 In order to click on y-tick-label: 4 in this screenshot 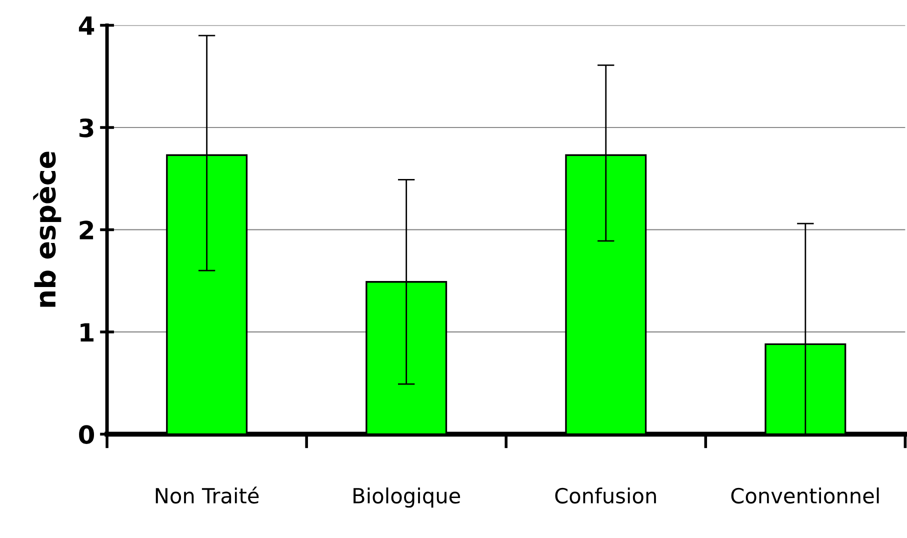, I will do `click(86, 25)`.